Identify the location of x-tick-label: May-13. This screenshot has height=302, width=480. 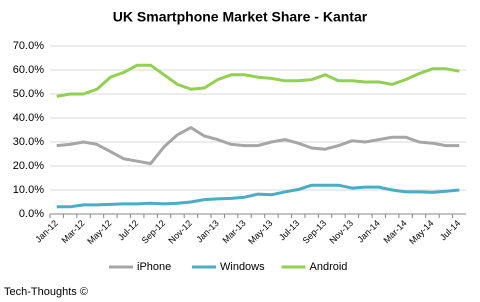
(260, 232).